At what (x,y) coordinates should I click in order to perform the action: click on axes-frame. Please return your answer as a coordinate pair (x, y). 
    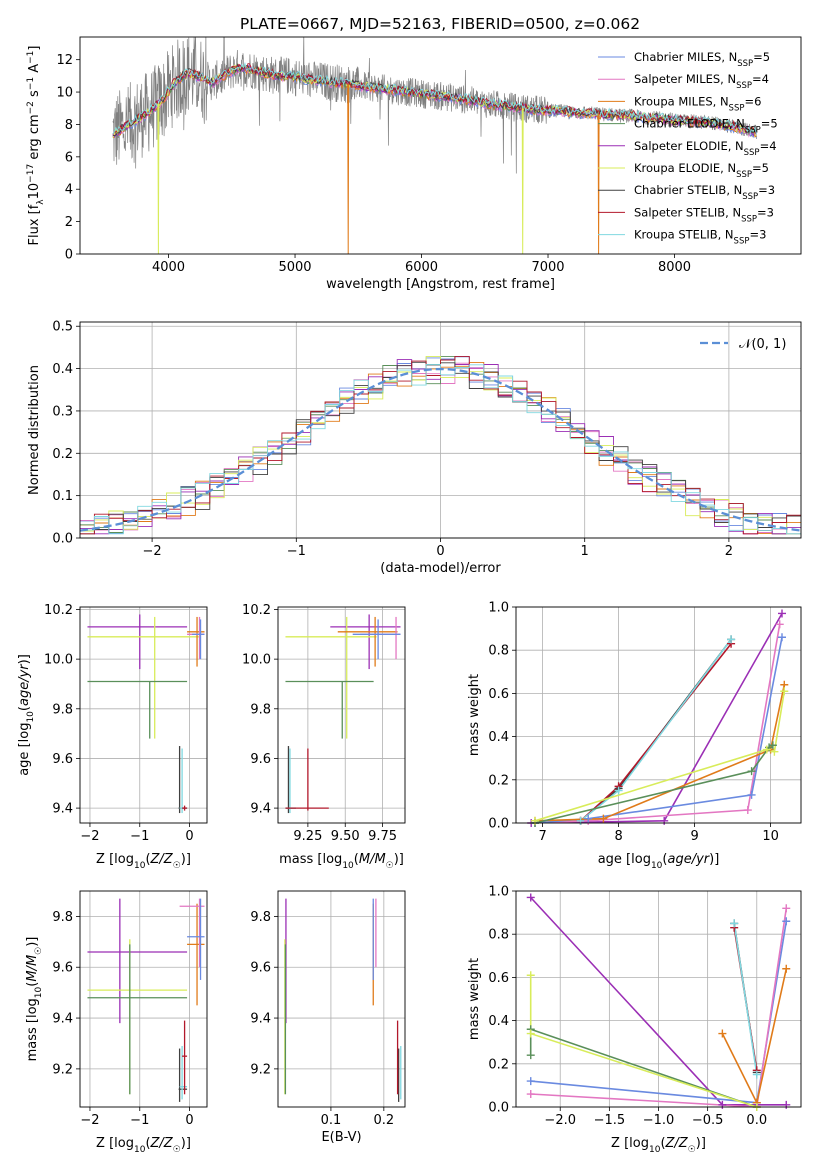
    Looking at the image, I should click on (143, 999).